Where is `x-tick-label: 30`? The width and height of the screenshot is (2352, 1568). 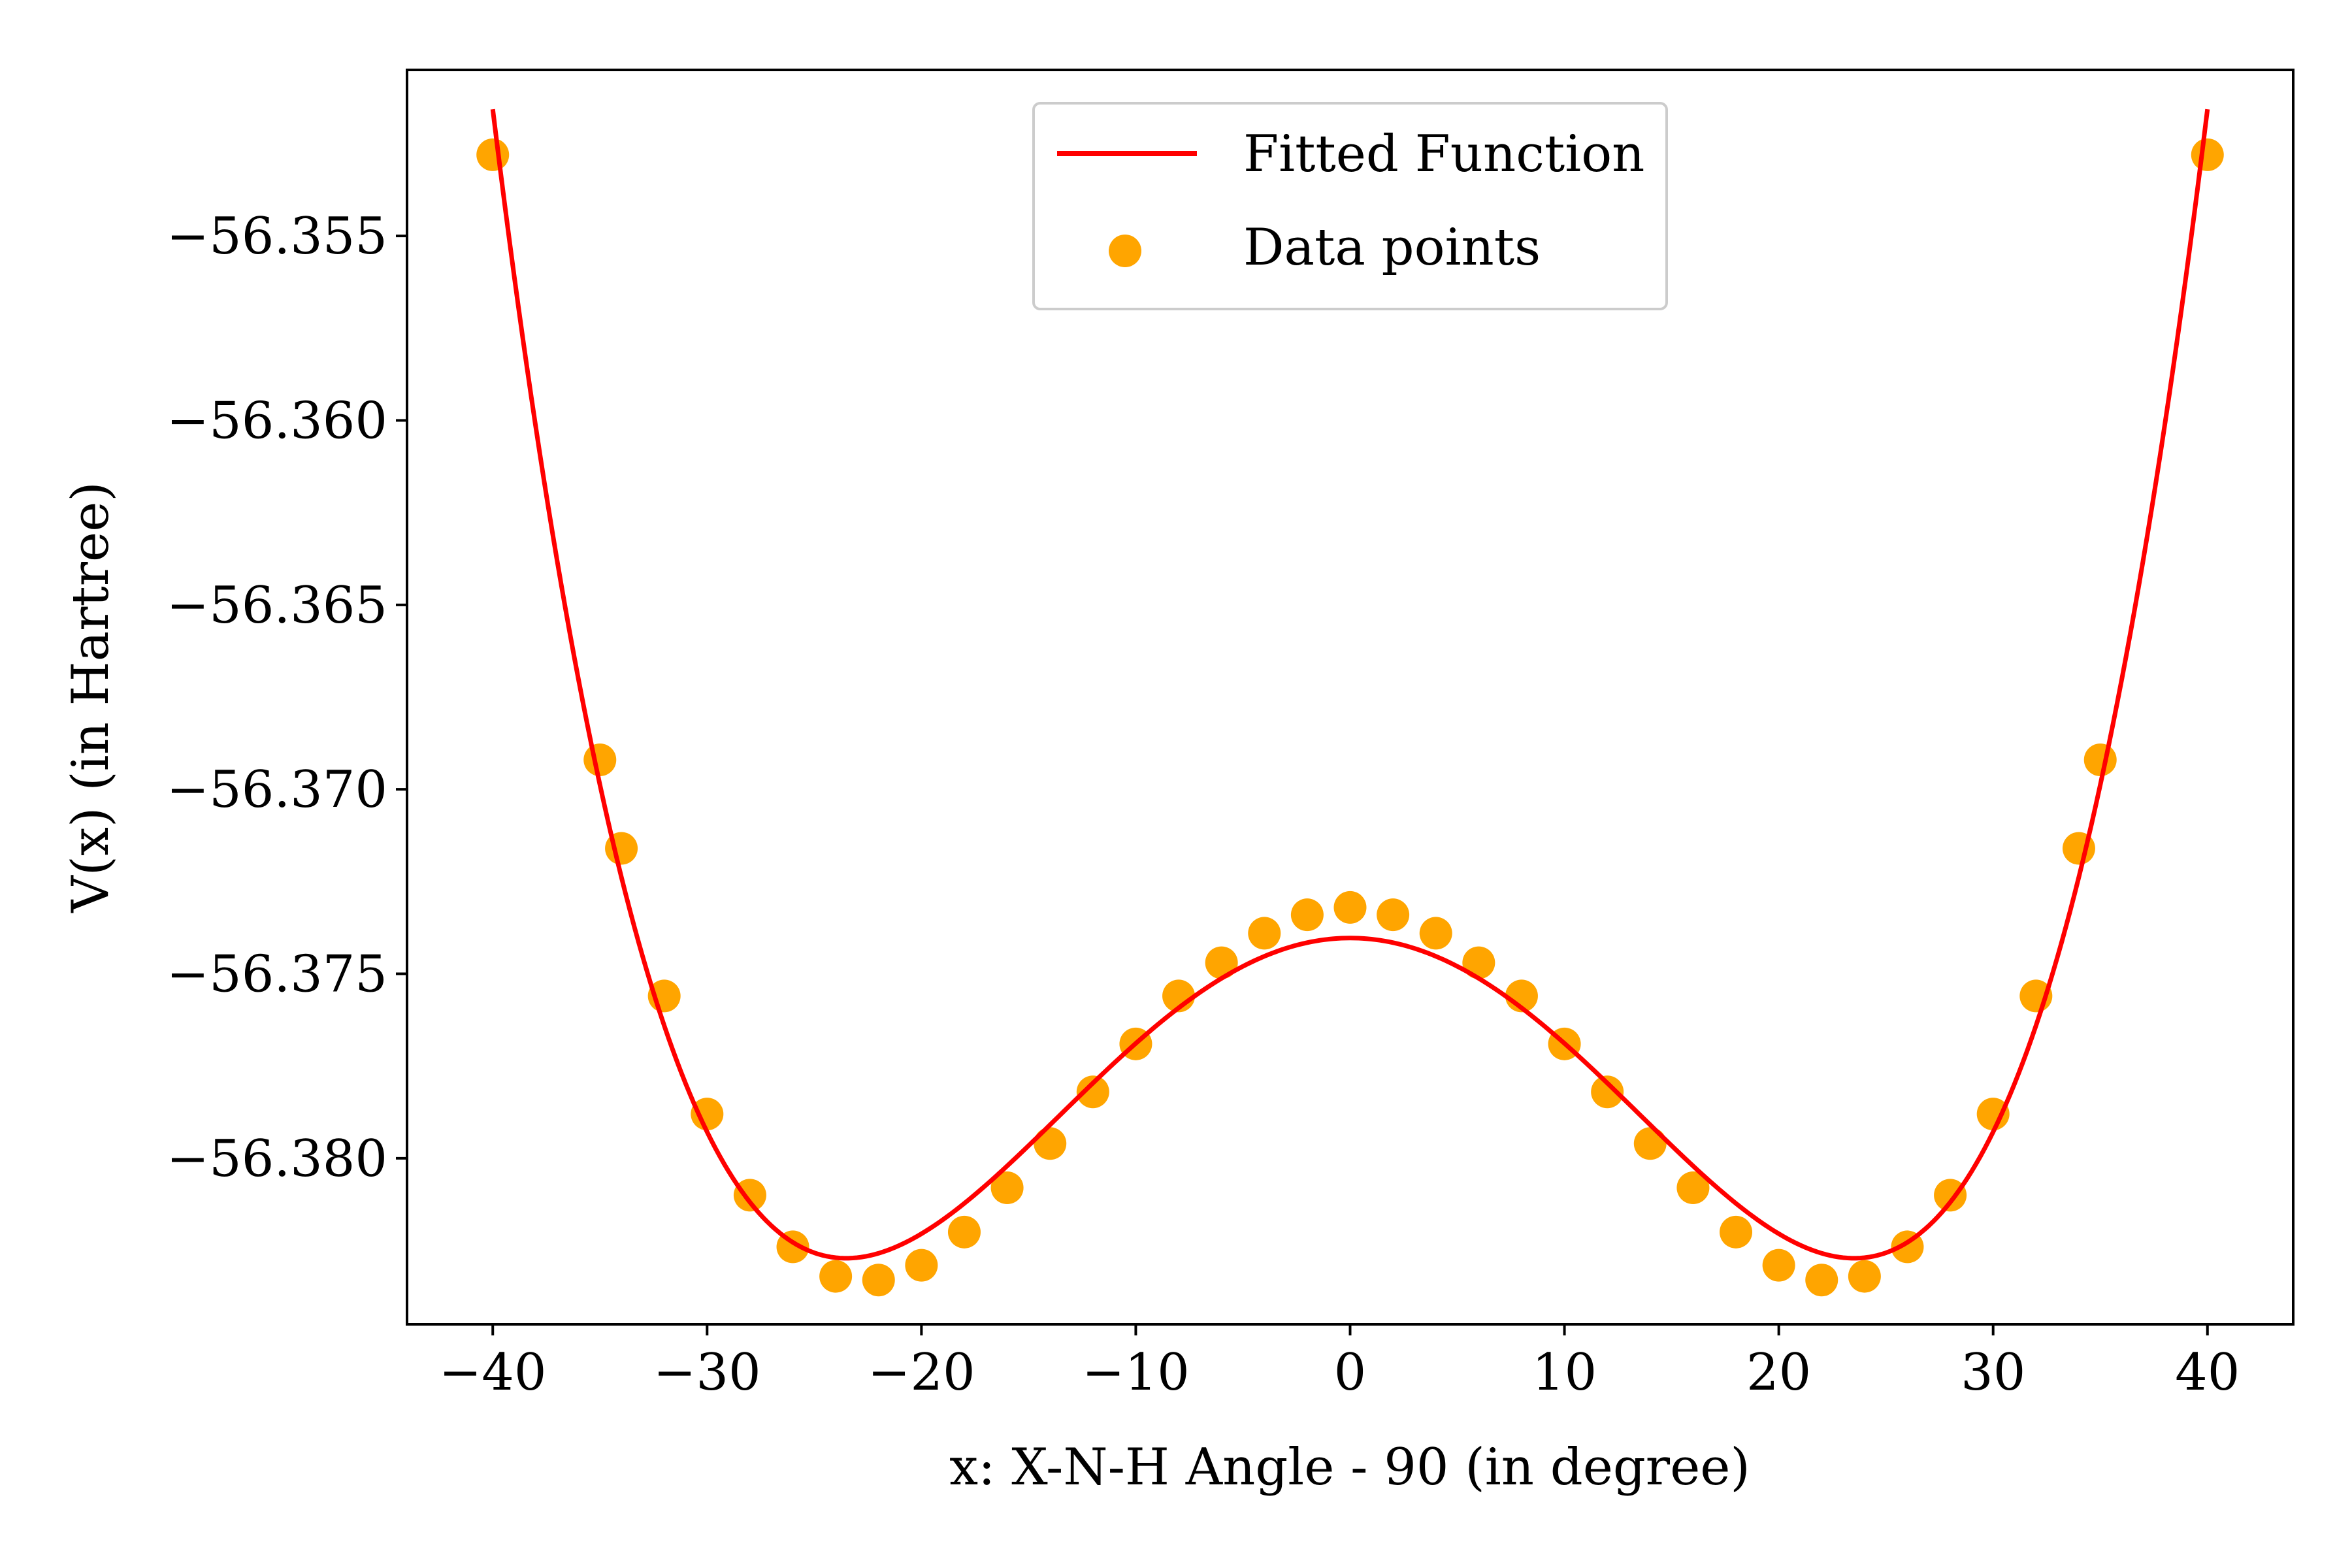 x-tick-label: 30 is located at coordinates (1993, 1372).